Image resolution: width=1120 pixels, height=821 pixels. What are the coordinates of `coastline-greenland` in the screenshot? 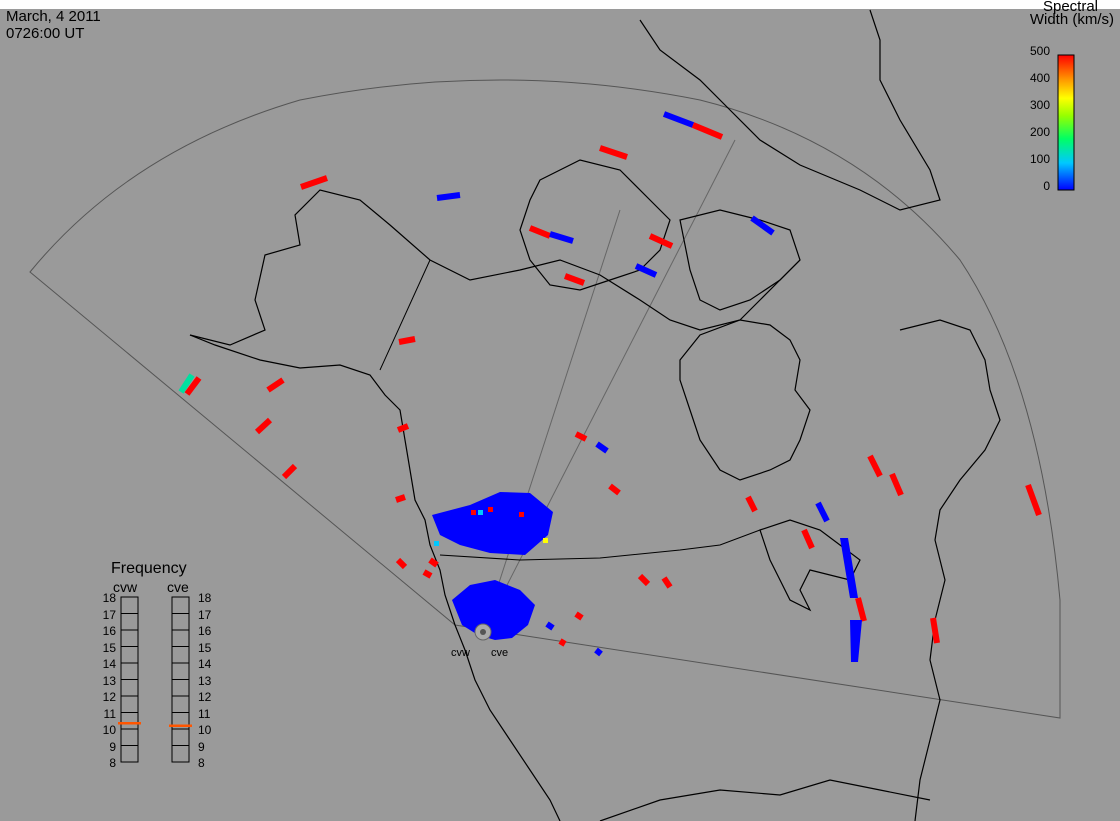 It's located at (790, 110).